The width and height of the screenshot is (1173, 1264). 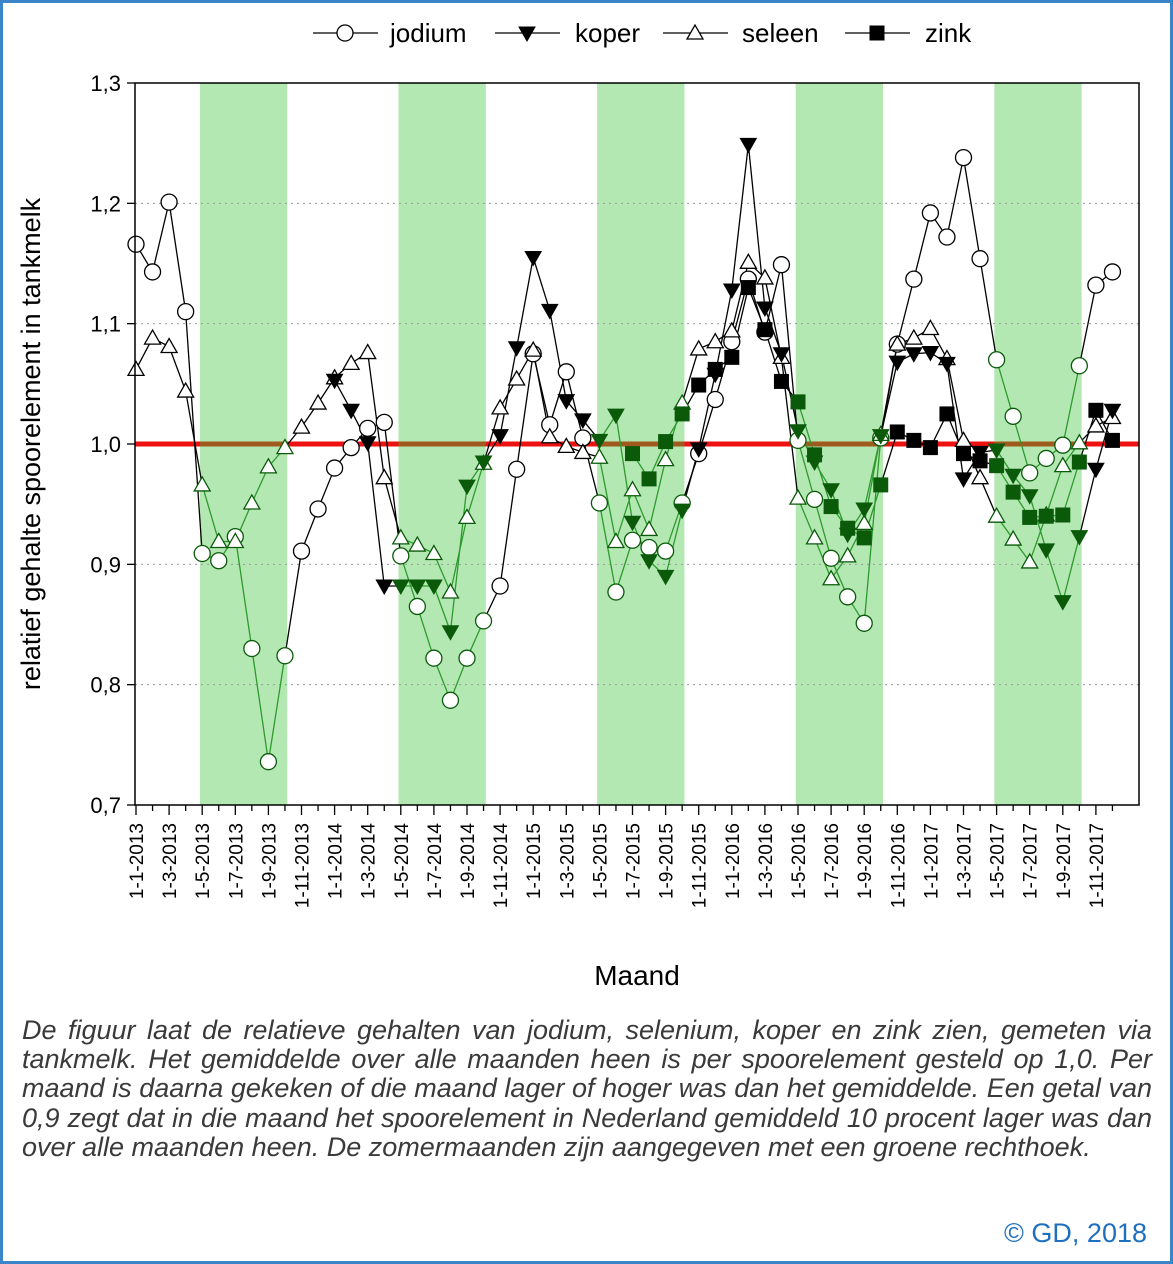 What do you see at coordinates (105, 564) in the screenshot?
I see `y-tick-label-0,9: 0,9` at bounding box center [105, 564].